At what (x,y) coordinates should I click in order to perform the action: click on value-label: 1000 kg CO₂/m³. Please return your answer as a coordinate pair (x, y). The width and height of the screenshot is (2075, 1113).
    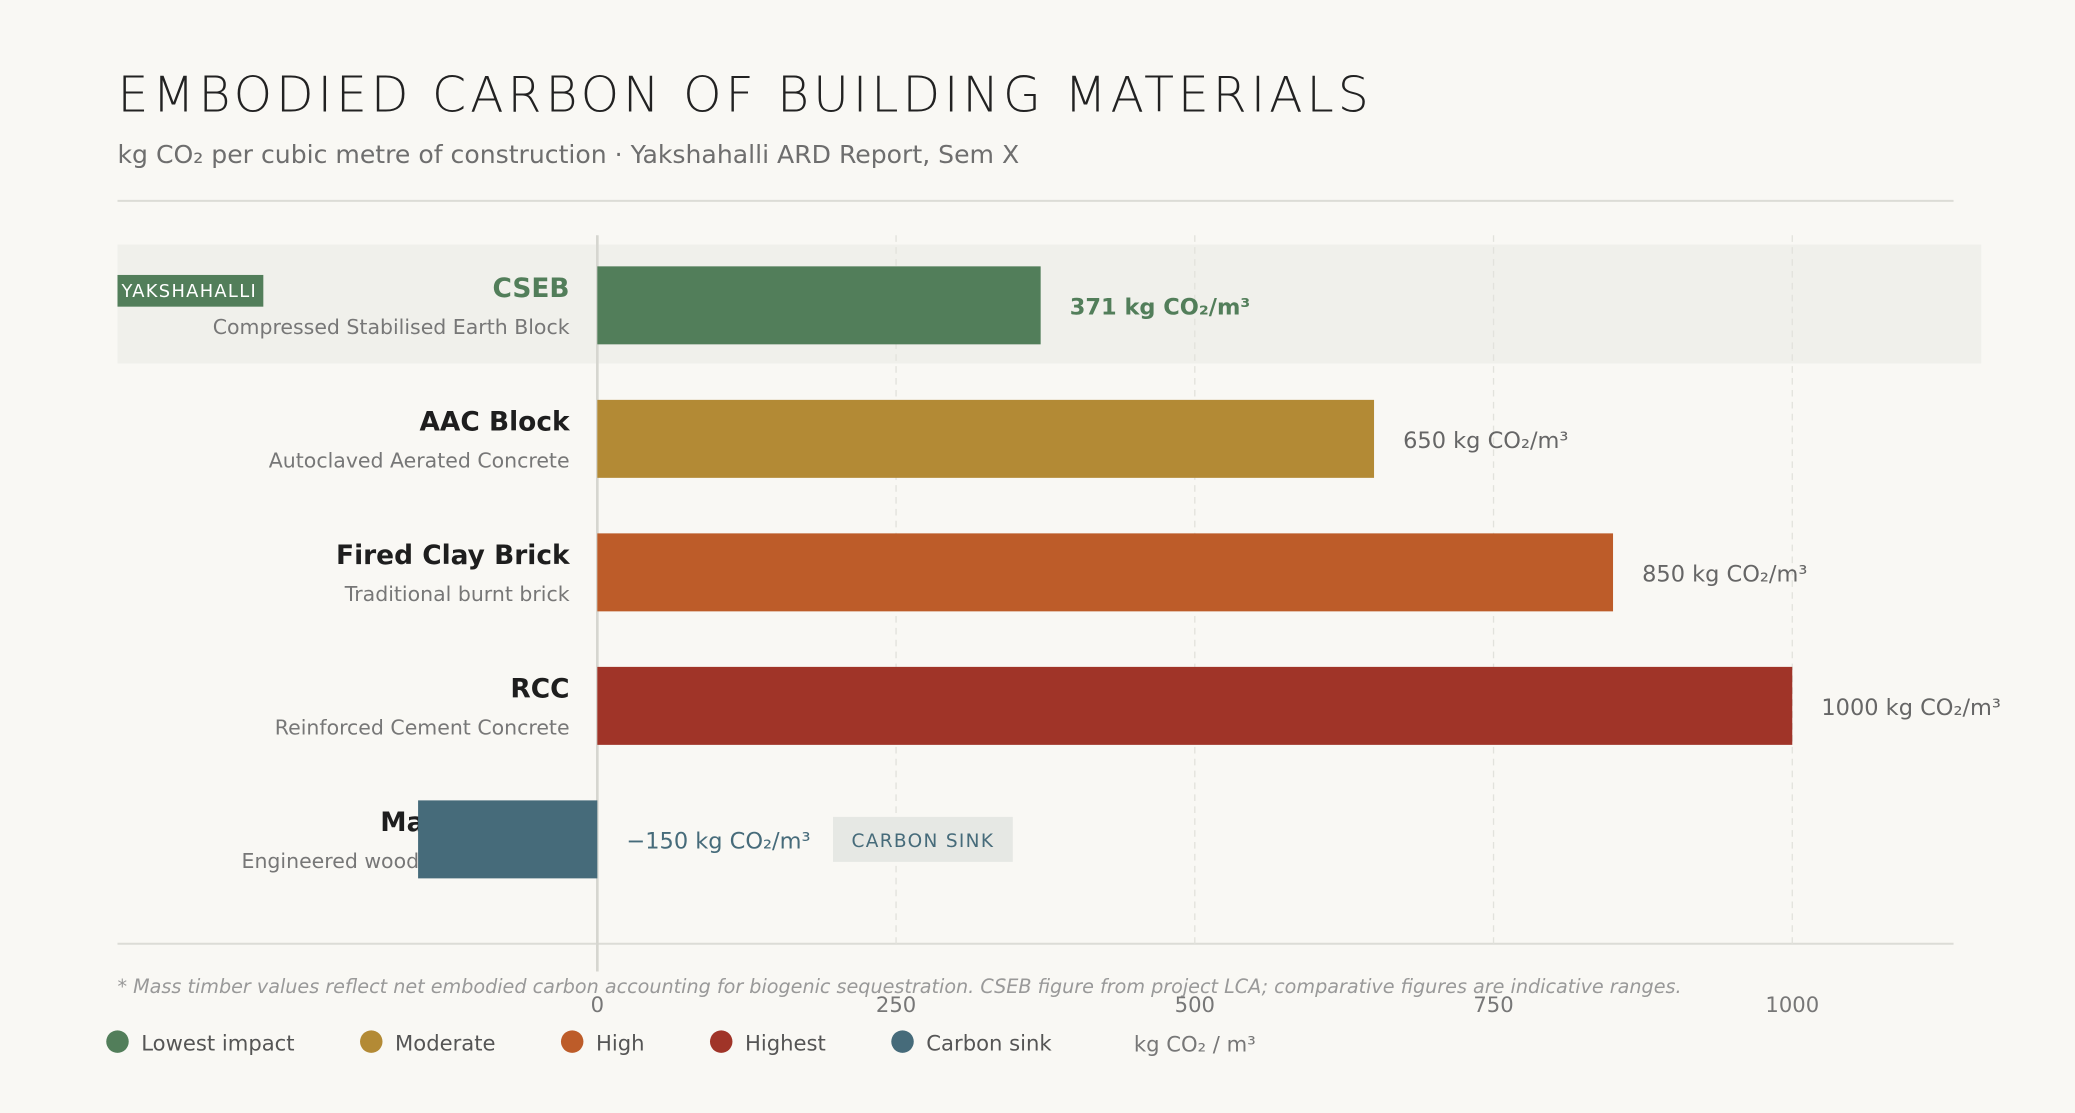
    Looking at the image, I should click on (1911, 708).